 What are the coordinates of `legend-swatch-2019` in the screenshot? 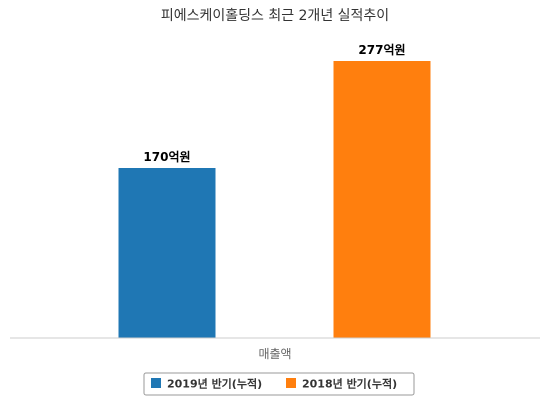 It's located at (156, 383).